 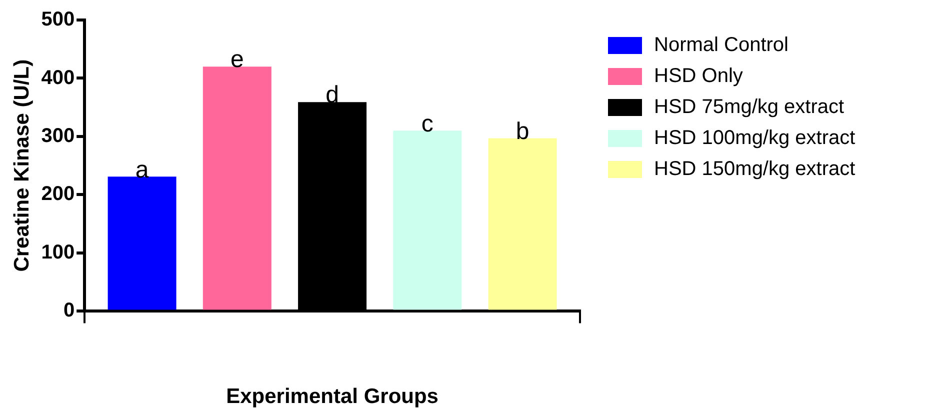 I want to click on y-tick-label: 300, so click(x=58, y=135).